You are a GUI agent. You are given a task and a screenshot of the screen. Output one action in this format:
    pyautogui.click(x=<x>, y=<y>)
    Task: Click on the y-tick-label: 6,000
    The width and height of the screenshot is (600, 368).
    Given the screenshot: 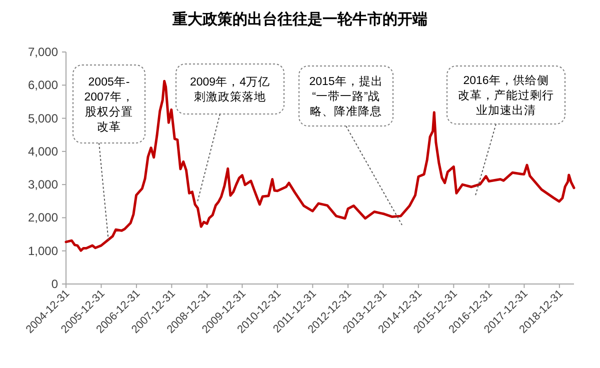 What is the action you would take?
    pyautogui.click(x=43, y=85)
    